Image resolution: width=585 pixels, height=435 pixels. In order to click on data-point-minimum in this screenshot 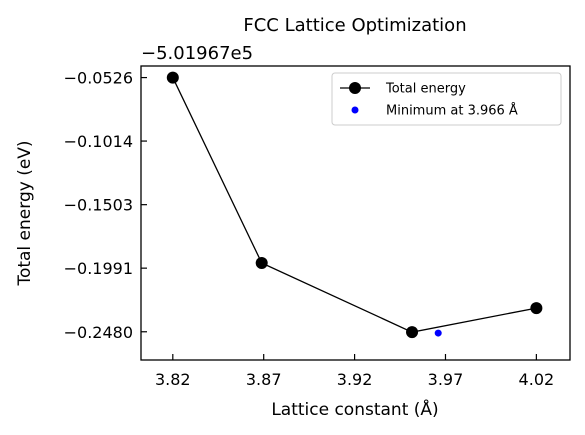, I will do `click(438, 333)`.